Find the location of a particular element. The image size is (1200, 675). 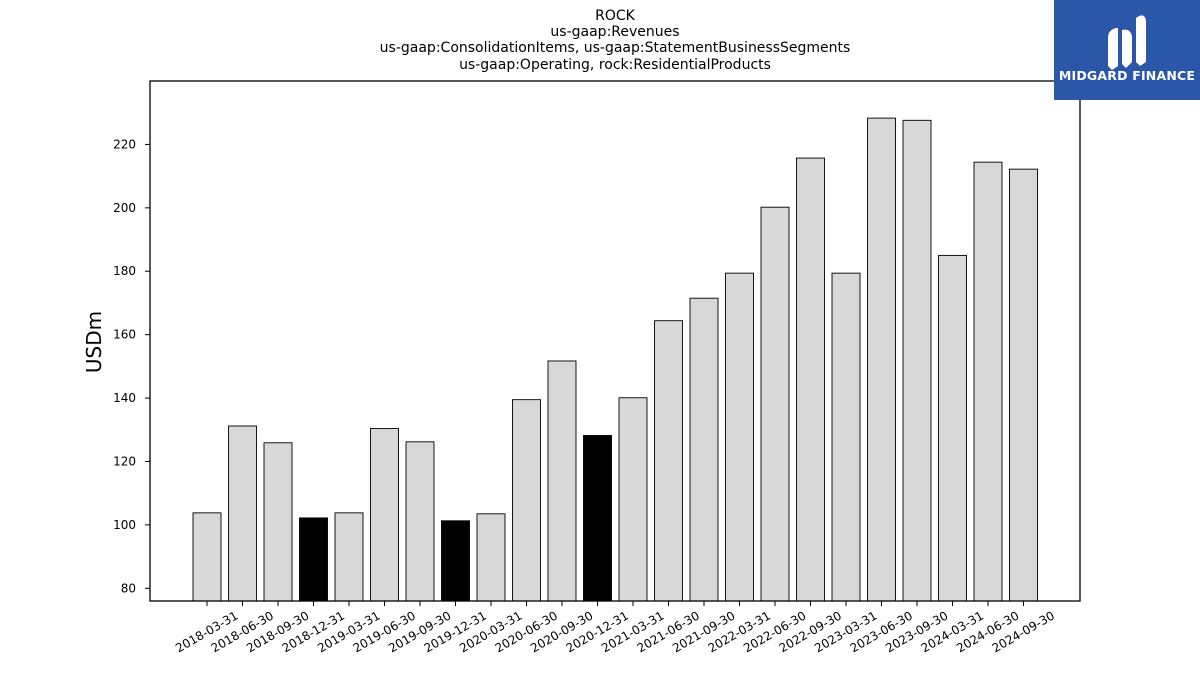

y-tick-label: 100 is located at coordinates (124, 525).